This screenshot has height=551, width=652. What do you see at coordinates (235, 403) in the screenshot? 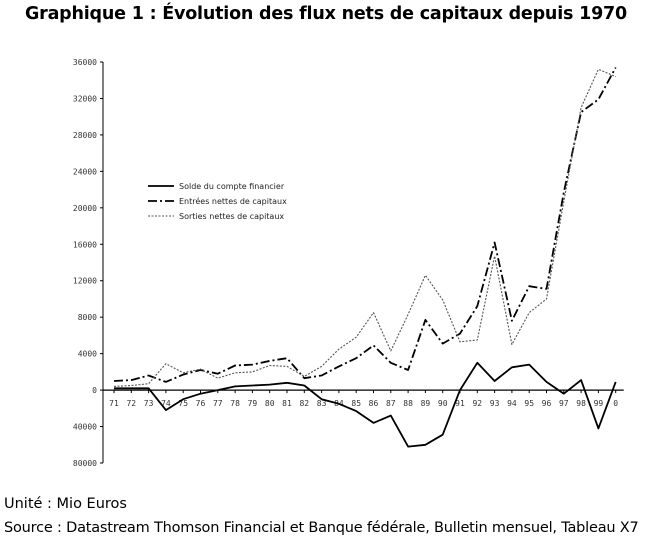
I see `x-tick-label: 78` at bounding box center [235, 403].